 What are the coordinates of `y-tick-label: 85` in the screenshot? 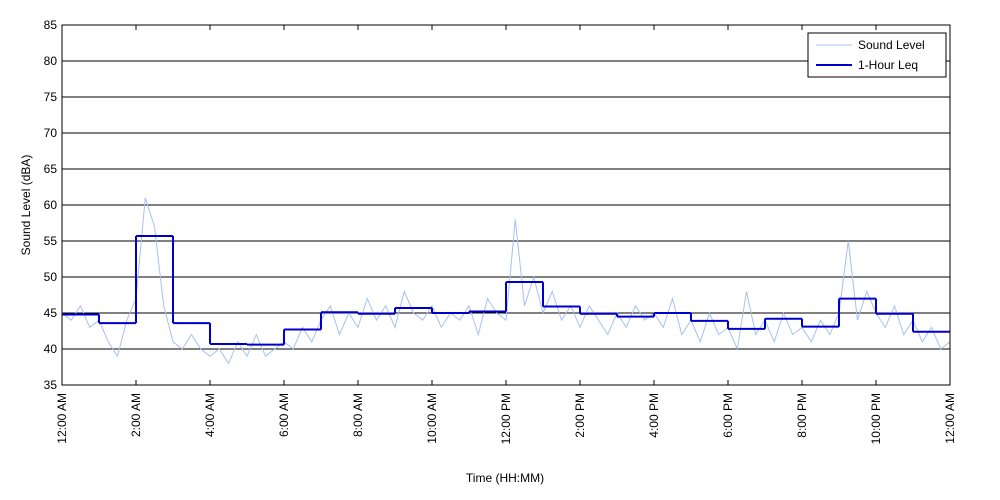 It's located at (51, 25).